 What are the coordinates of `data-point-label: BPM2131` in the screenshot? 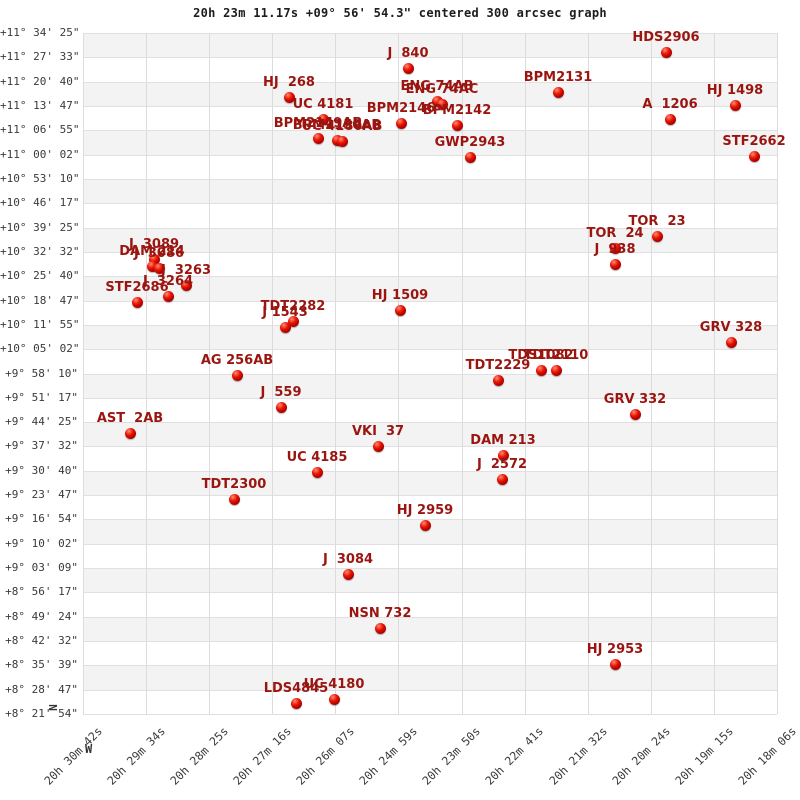 It's located at (558, 77).